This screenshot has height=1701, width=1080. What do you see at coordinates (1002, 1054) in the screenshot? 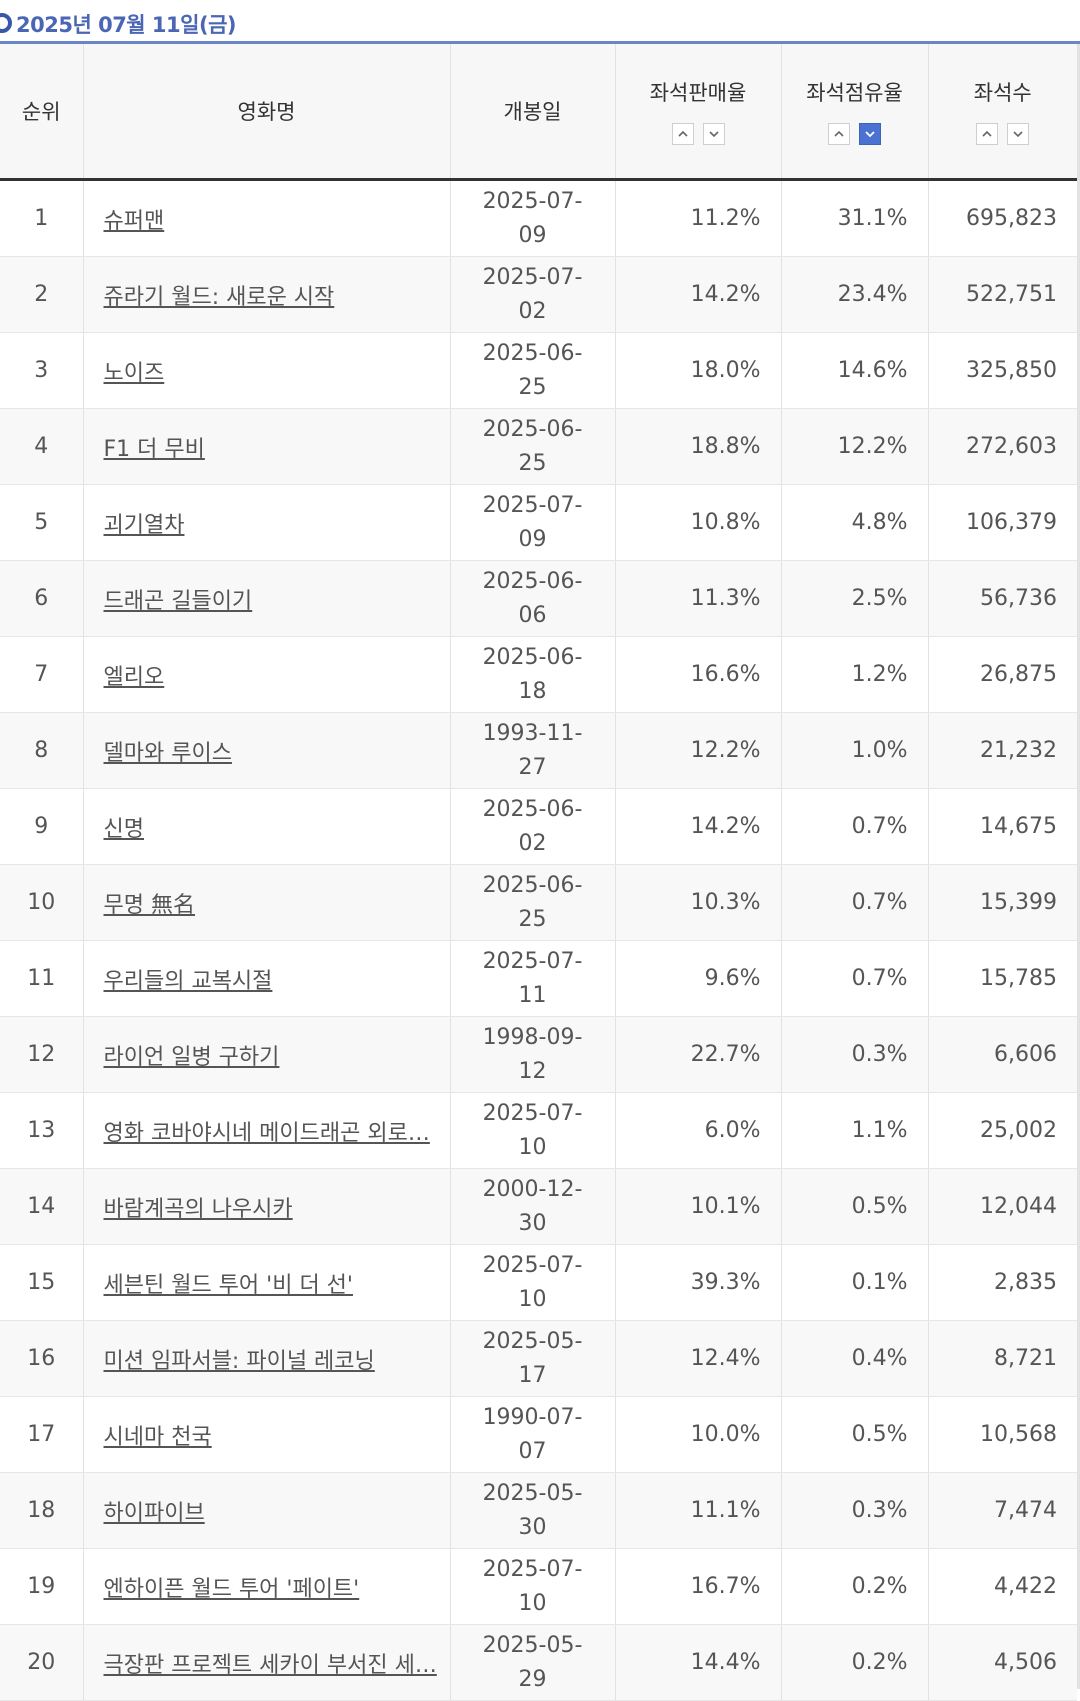
I see `seat-count-cell: 6,606` at bounding box center [1002, 1054].